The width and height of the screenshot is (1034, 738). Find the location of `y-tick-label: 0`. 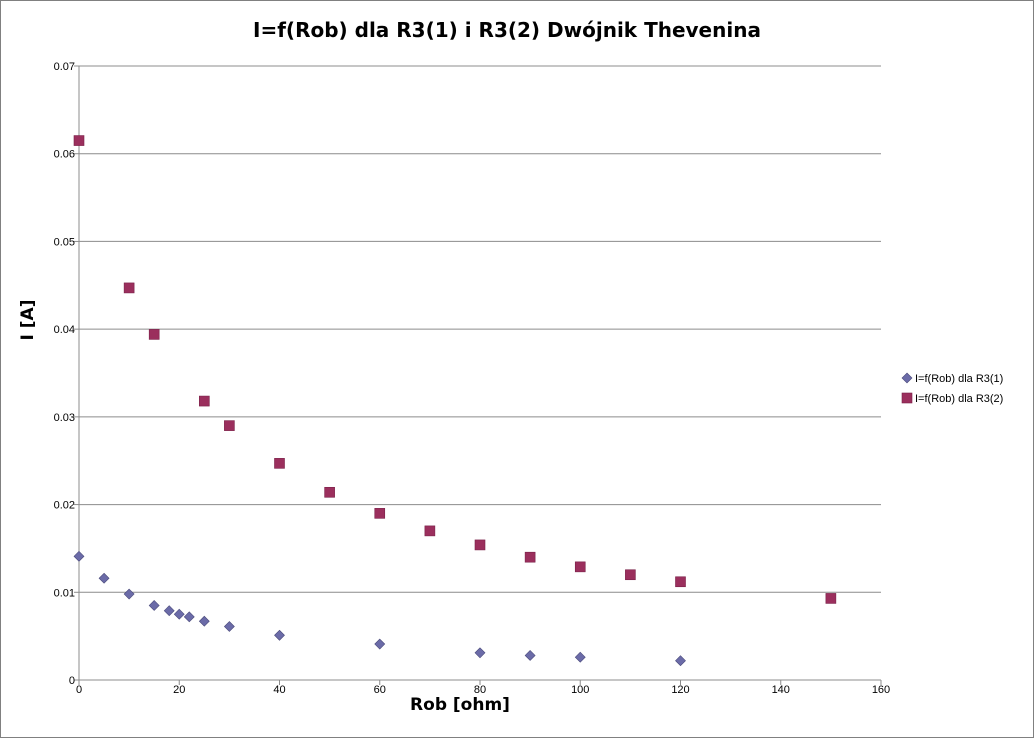

y-tick-label: 0 is located at coordinates (72, 681).